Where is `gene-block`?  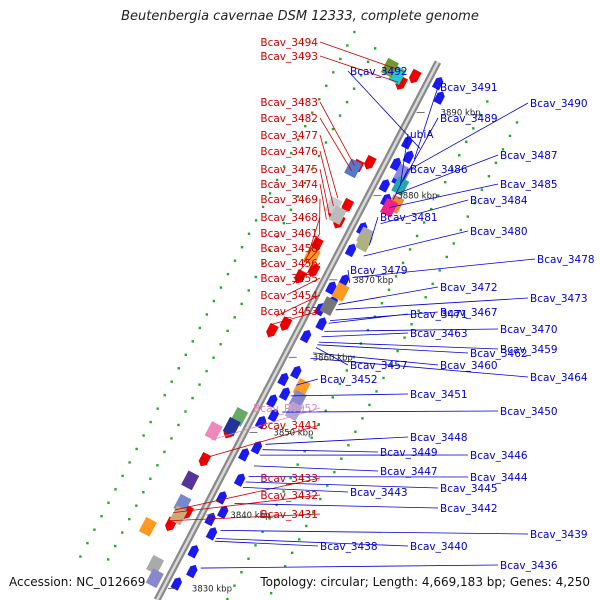 gene-block is located at coordinates (340, 291).